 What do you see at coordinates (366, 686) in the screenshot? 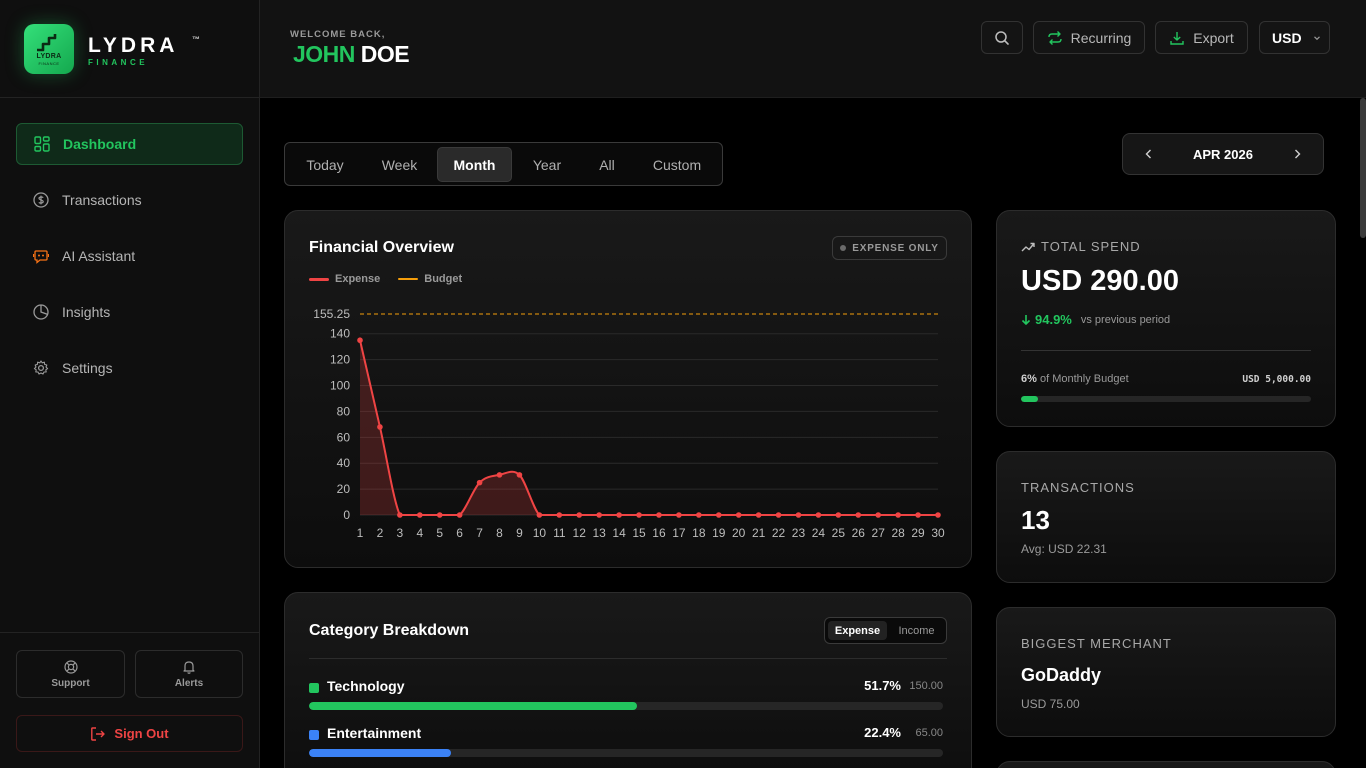
I see `category-name: Technology` at bounding box center [366, 686].